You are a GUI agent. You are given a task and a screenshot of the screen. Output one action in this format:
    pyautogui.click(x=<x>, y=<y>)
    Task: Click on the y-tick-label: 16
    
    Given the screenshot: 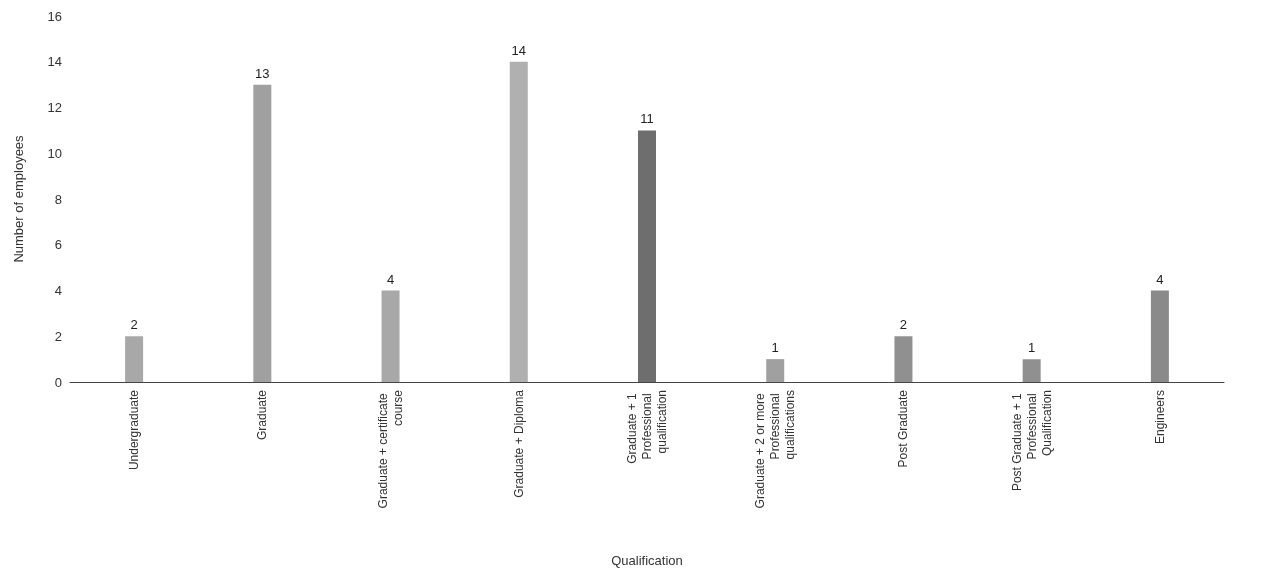 What is the action you would take?
    pyautogui.click(x=54, y=16)
    